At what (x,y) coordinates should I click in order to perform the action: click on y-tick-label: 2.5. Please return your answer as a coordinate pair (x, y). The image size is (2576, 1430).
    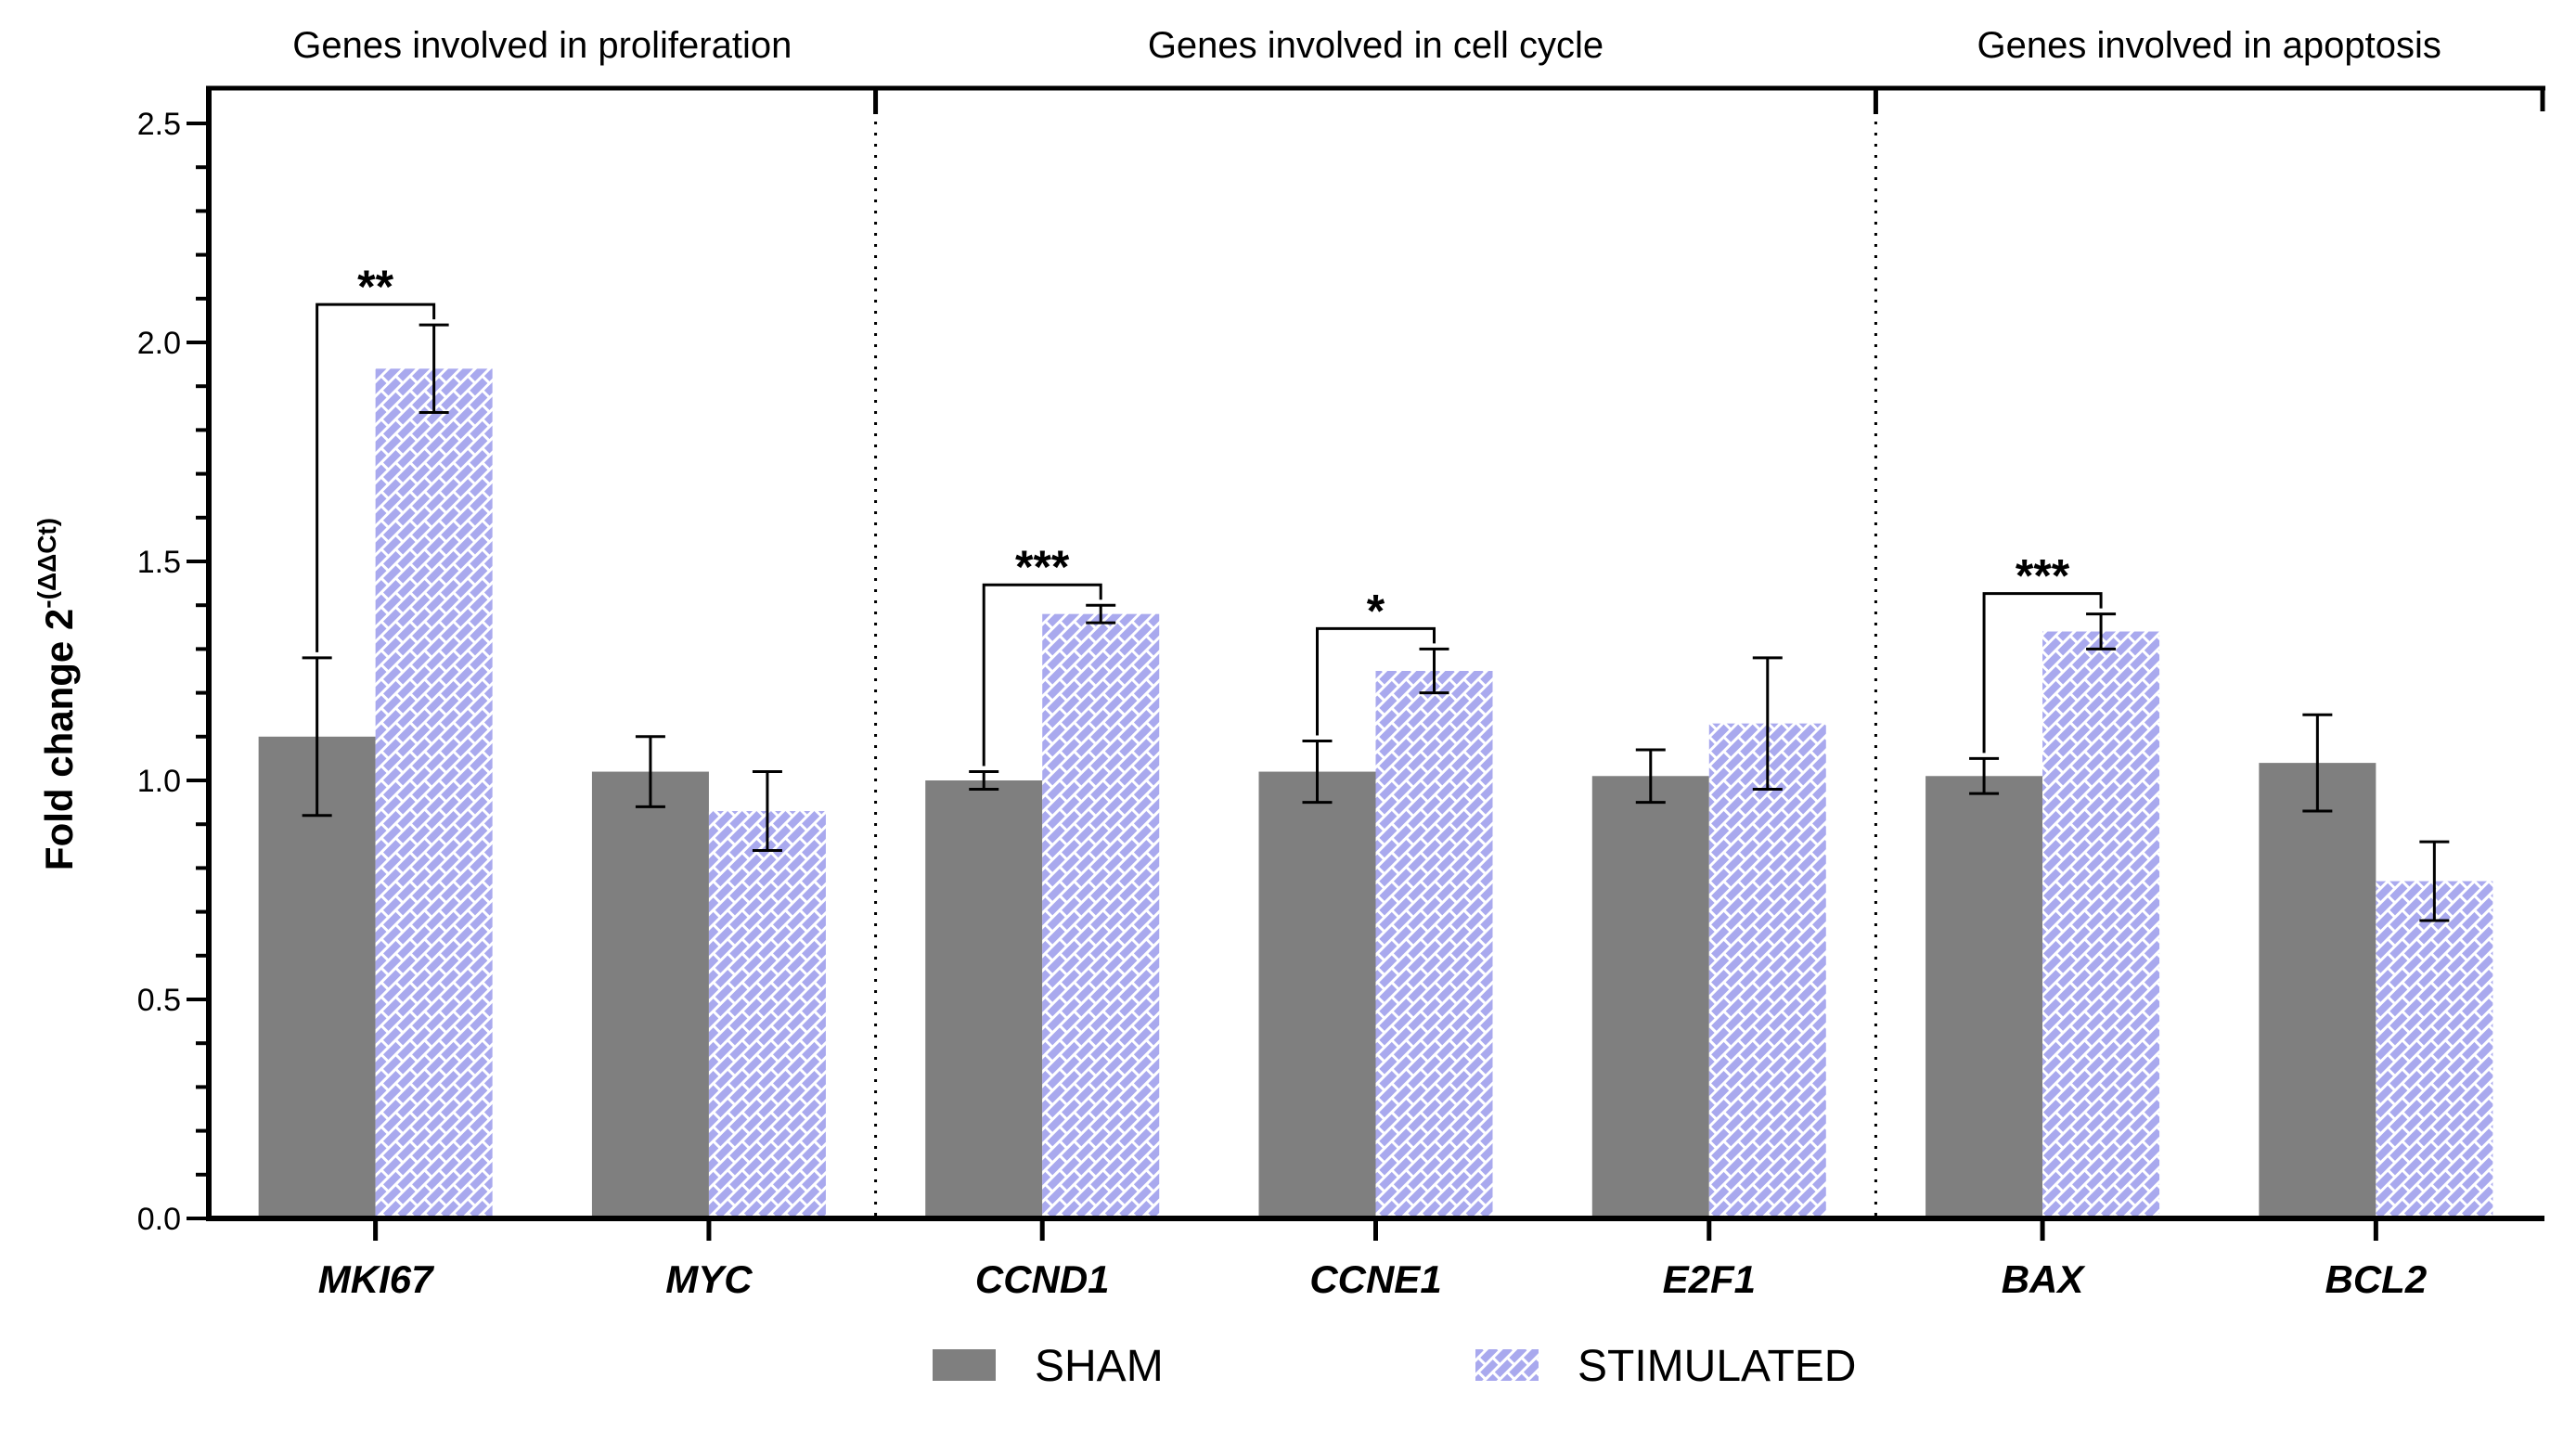
    Looking at the image, I should click on (159, 125).